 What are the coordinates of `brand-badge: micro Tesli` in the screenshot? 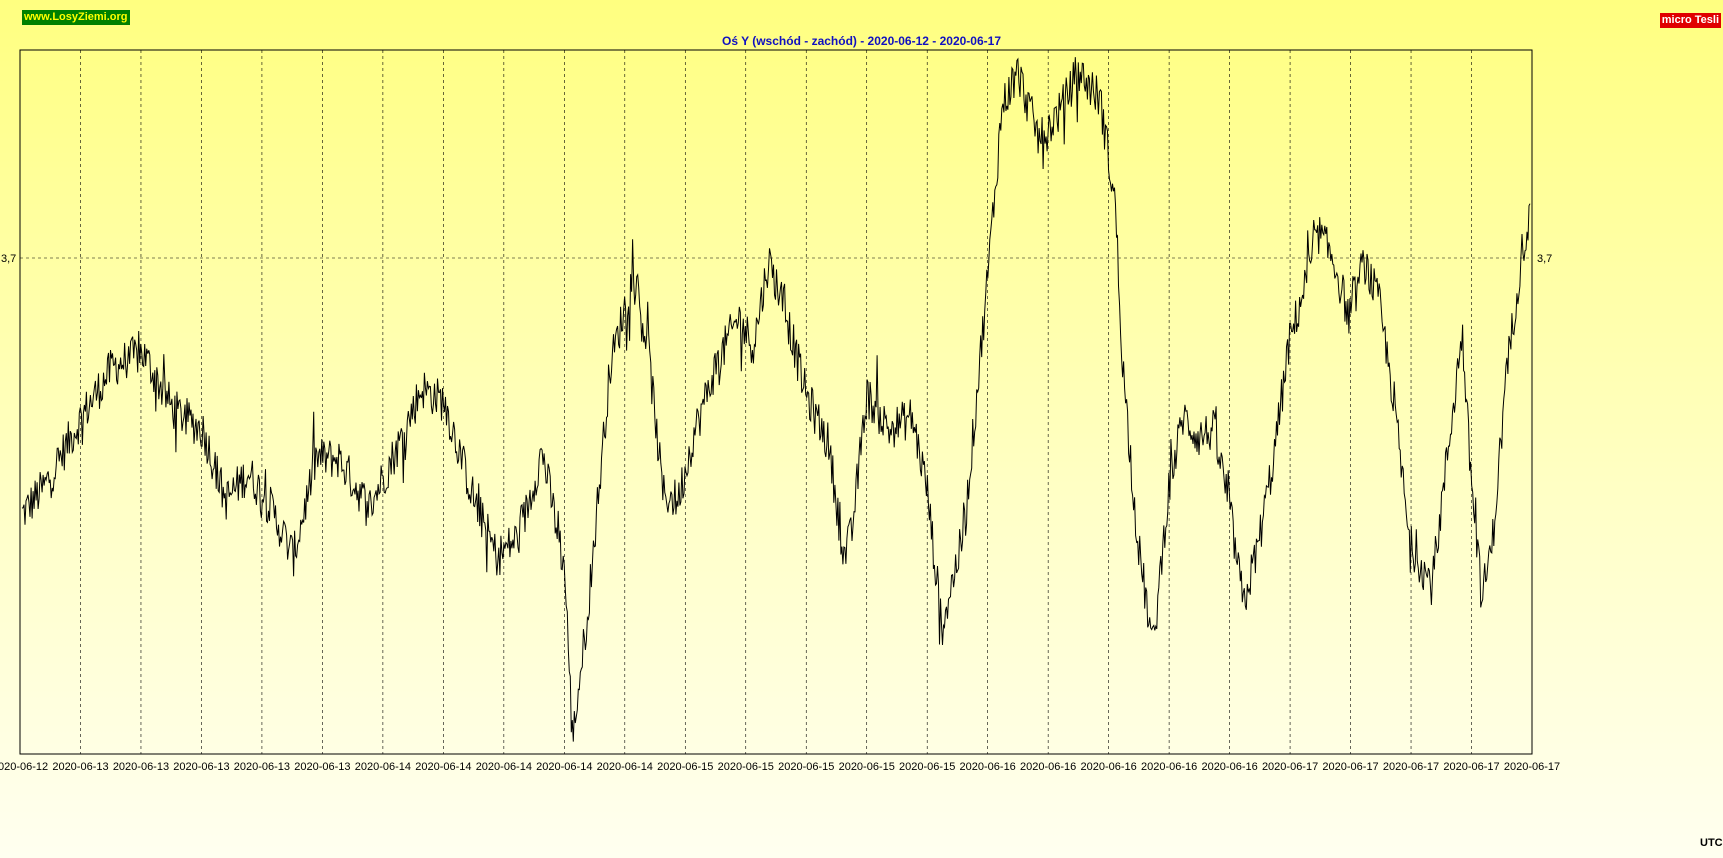 It's located at (1690, 20).